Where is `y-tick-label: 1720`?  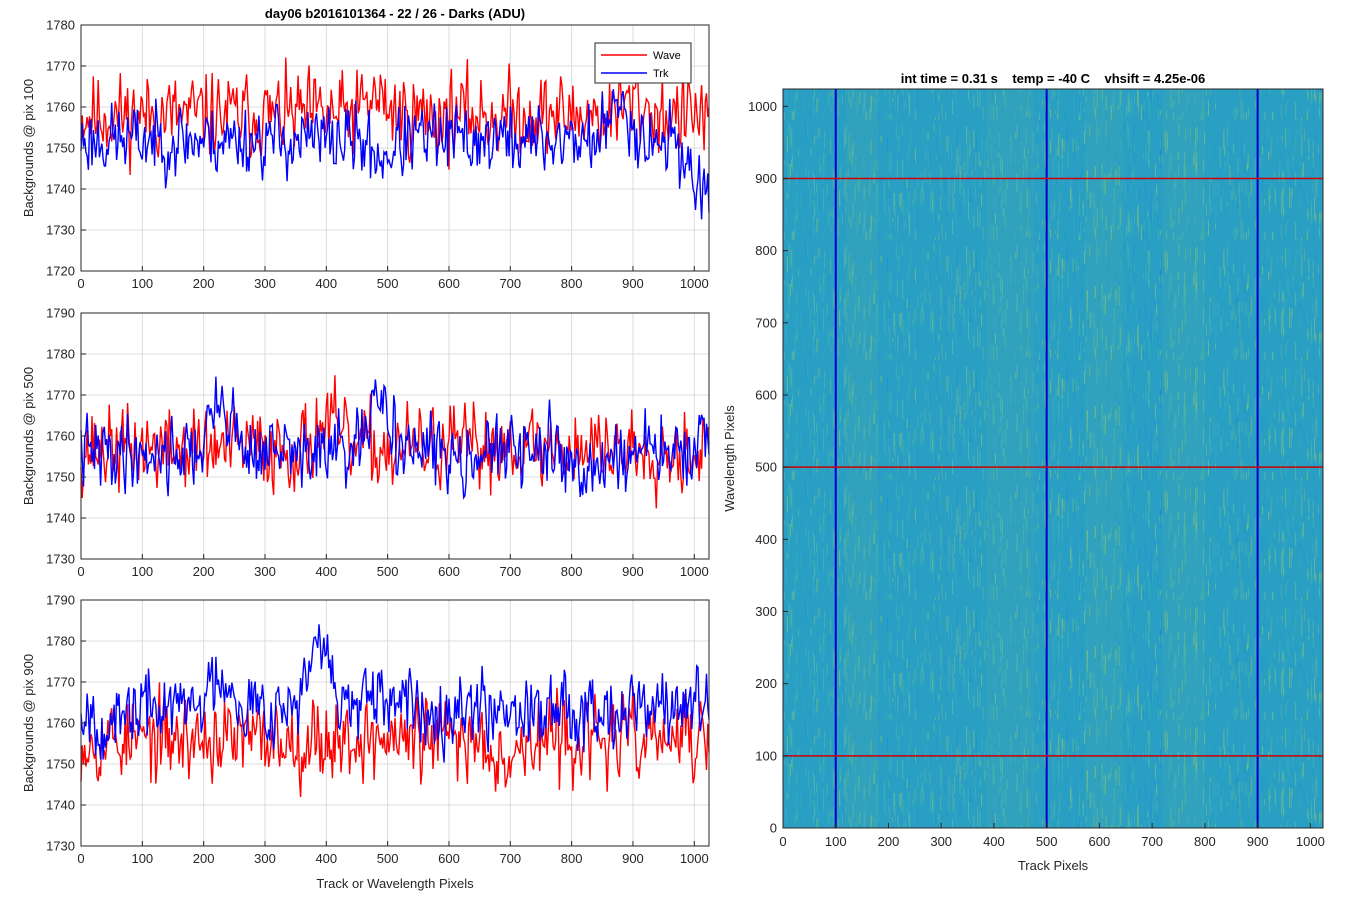 y-tick-label: 1720 is located at coordinates (60, 271).